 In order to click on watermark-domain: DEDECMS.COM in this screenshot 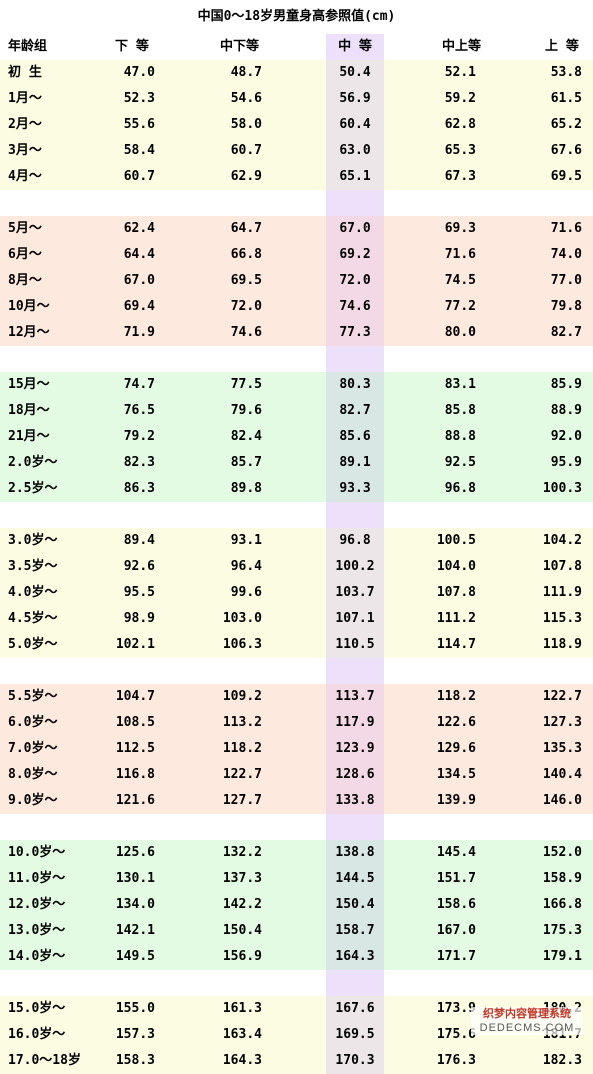, I will do `click(527, 1028)`.